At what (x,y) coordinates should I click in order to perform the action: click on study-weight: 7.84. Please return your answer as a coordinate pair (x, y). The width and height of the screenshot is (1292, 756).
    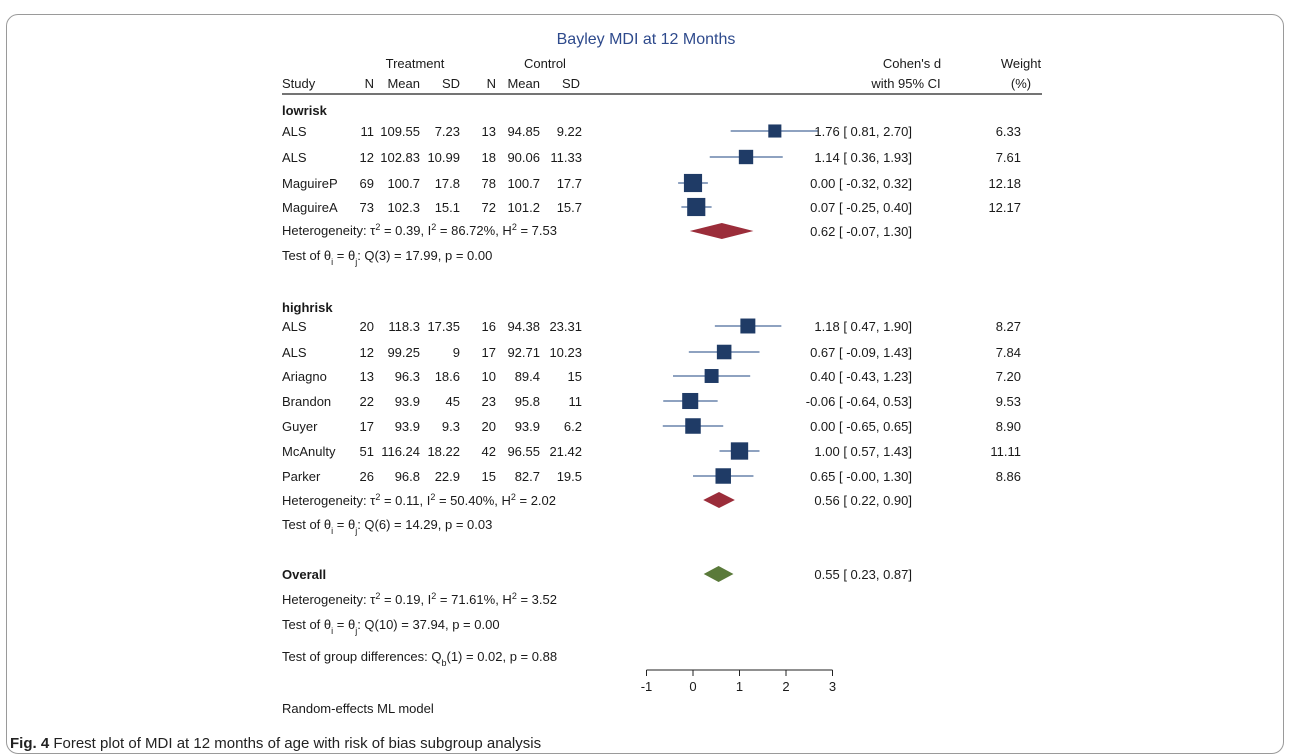
    Looking at the image, I should click on (1008, 352).